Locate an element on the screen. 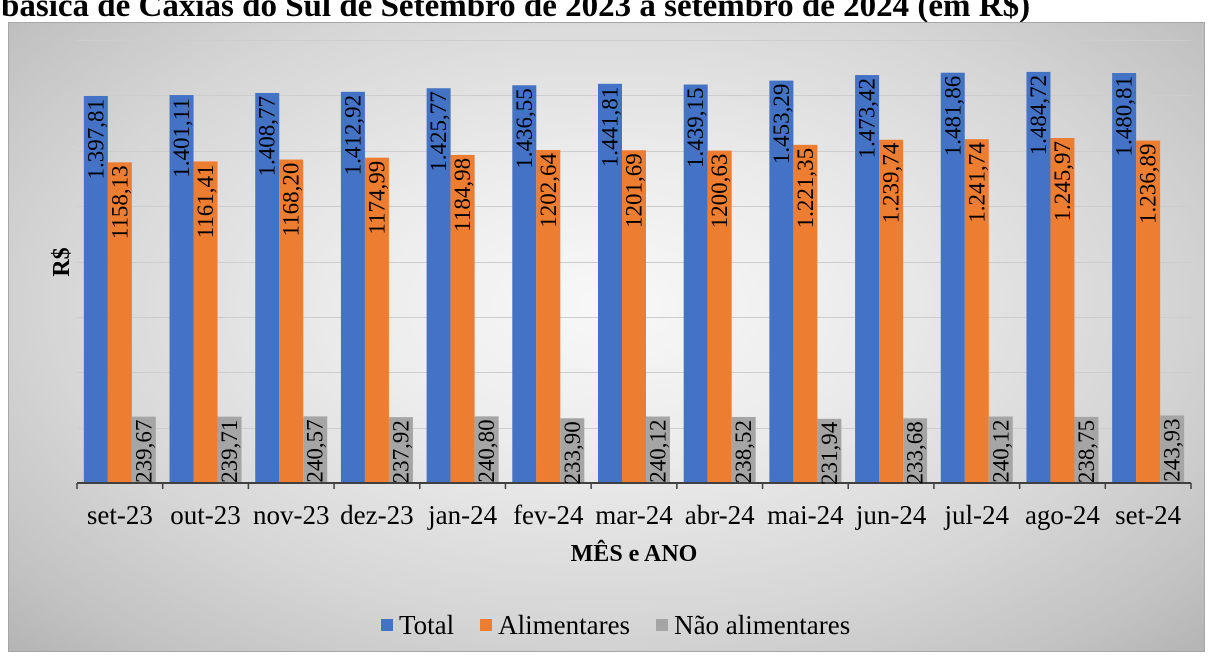 The image size is (1210, 657). nao-alimentares-data-label: 237,92 is located at coordinates (400, 451).